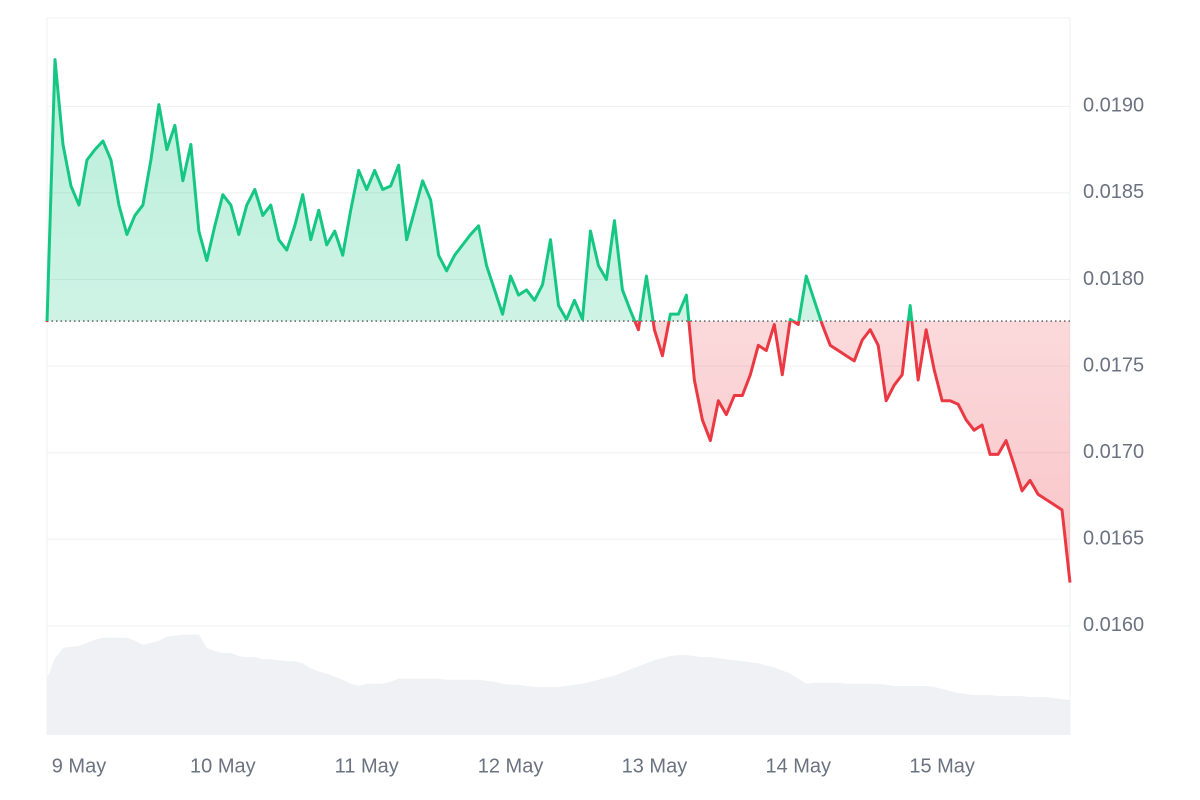  Describe the element at coordinates (1113, 279) in the screenshot. I see `y-tick-label: 0.0180` at that location.